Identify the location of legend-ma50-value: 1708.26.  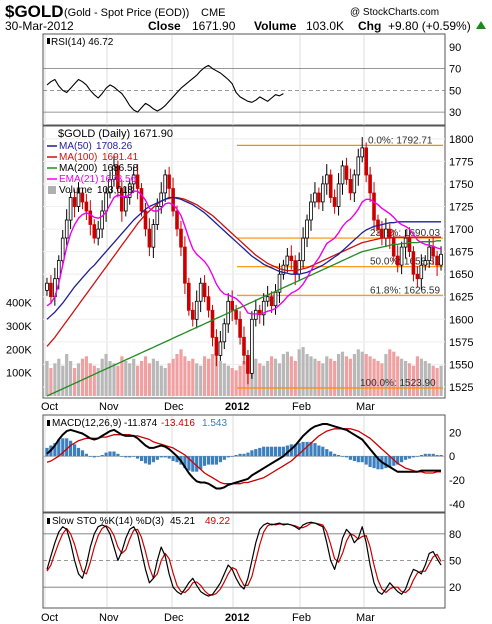
(114, 146).